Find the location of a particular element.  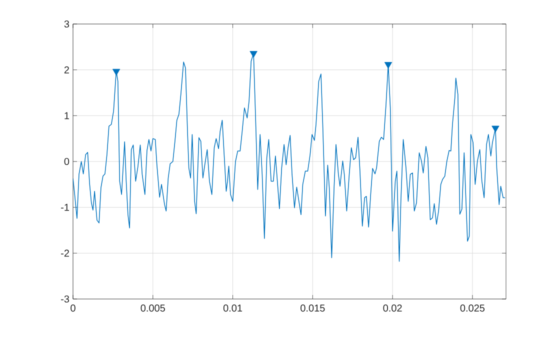

x-tick-label: 0 is located at coordinates (73, 308).